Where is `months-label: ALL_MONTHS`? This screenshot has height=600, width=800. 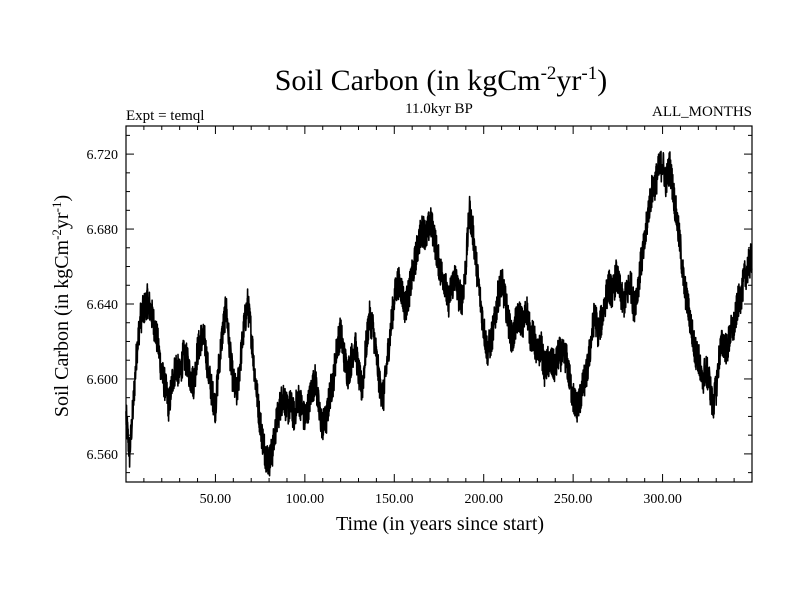 months-label: ALL_MONTHS is located at coordinates (702, 112).